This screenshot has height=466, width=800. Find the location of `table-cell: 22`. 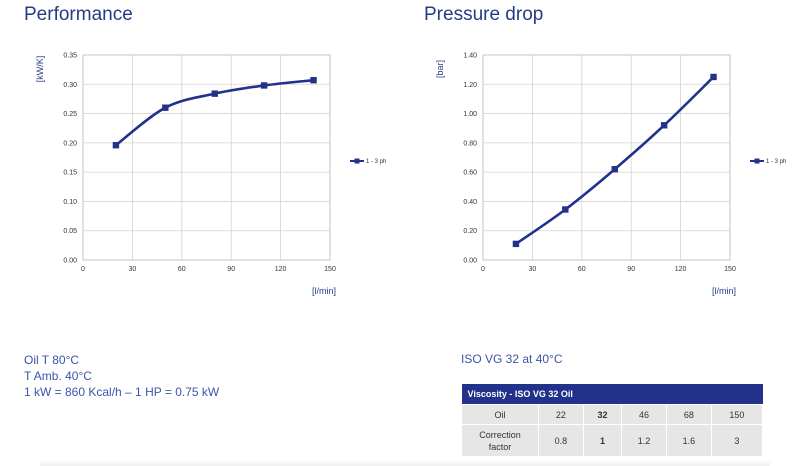

table-cell: 22 is located at coordinates (561, 414).